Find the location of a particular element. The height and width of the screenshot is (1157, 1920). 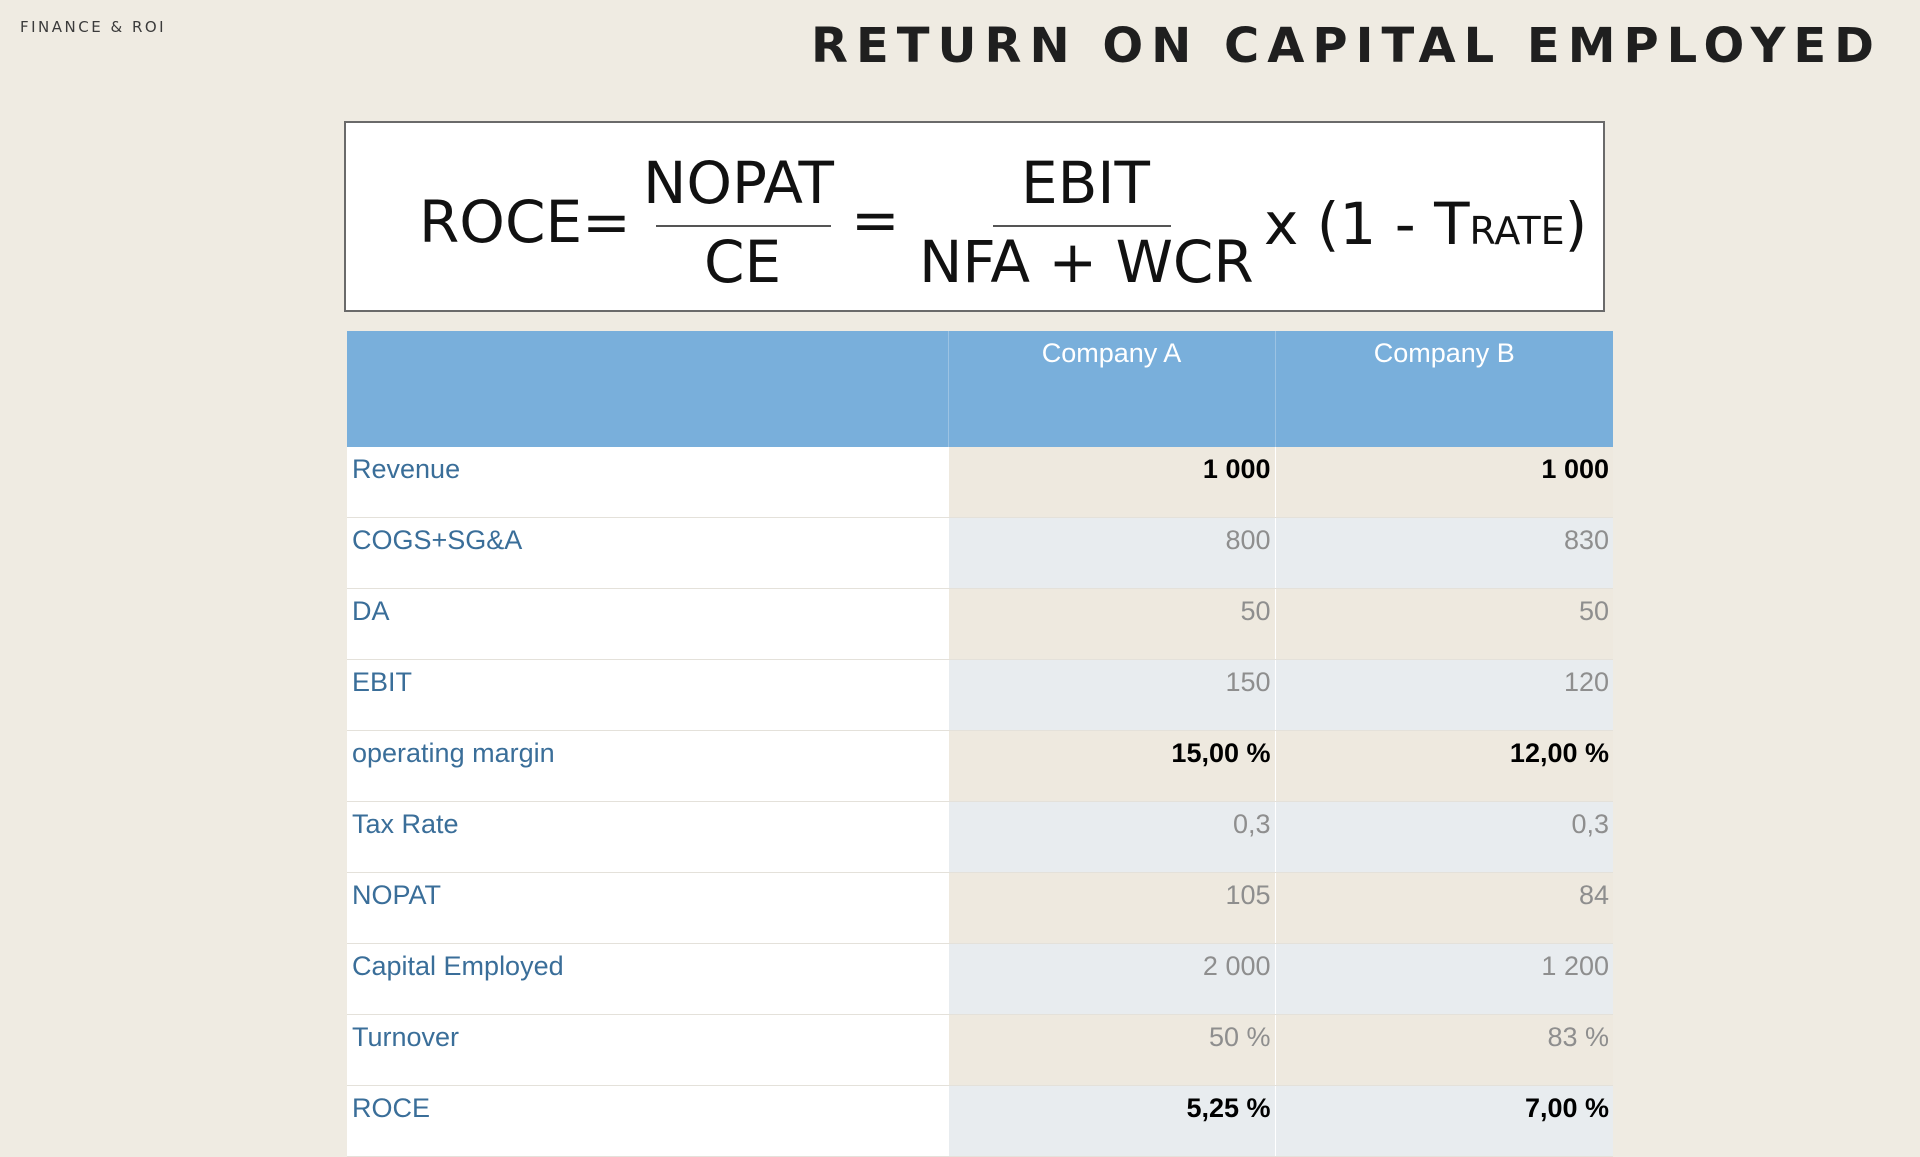

table-row: ROCE 5,25 % 7,00 % is located at coordinates (980, 1121).